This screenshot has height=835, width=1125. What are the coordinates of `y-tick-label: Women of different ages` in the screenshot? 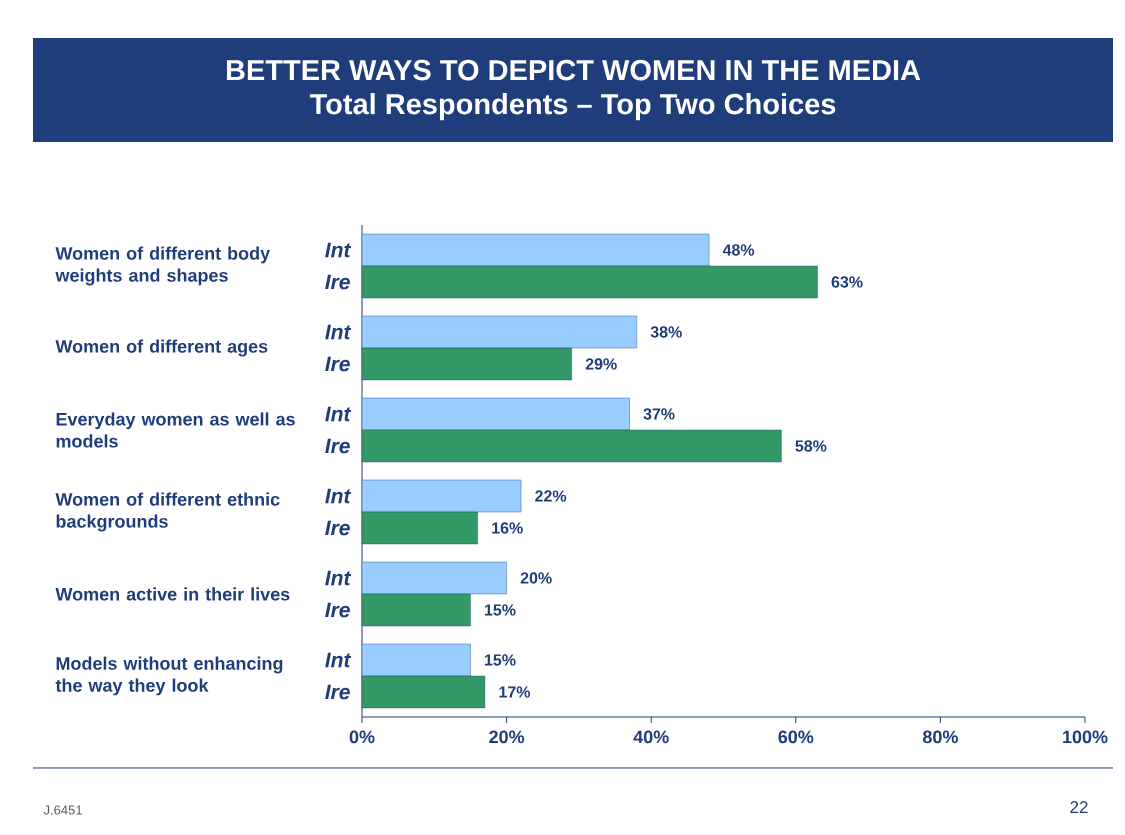 It's located at (161, 348).